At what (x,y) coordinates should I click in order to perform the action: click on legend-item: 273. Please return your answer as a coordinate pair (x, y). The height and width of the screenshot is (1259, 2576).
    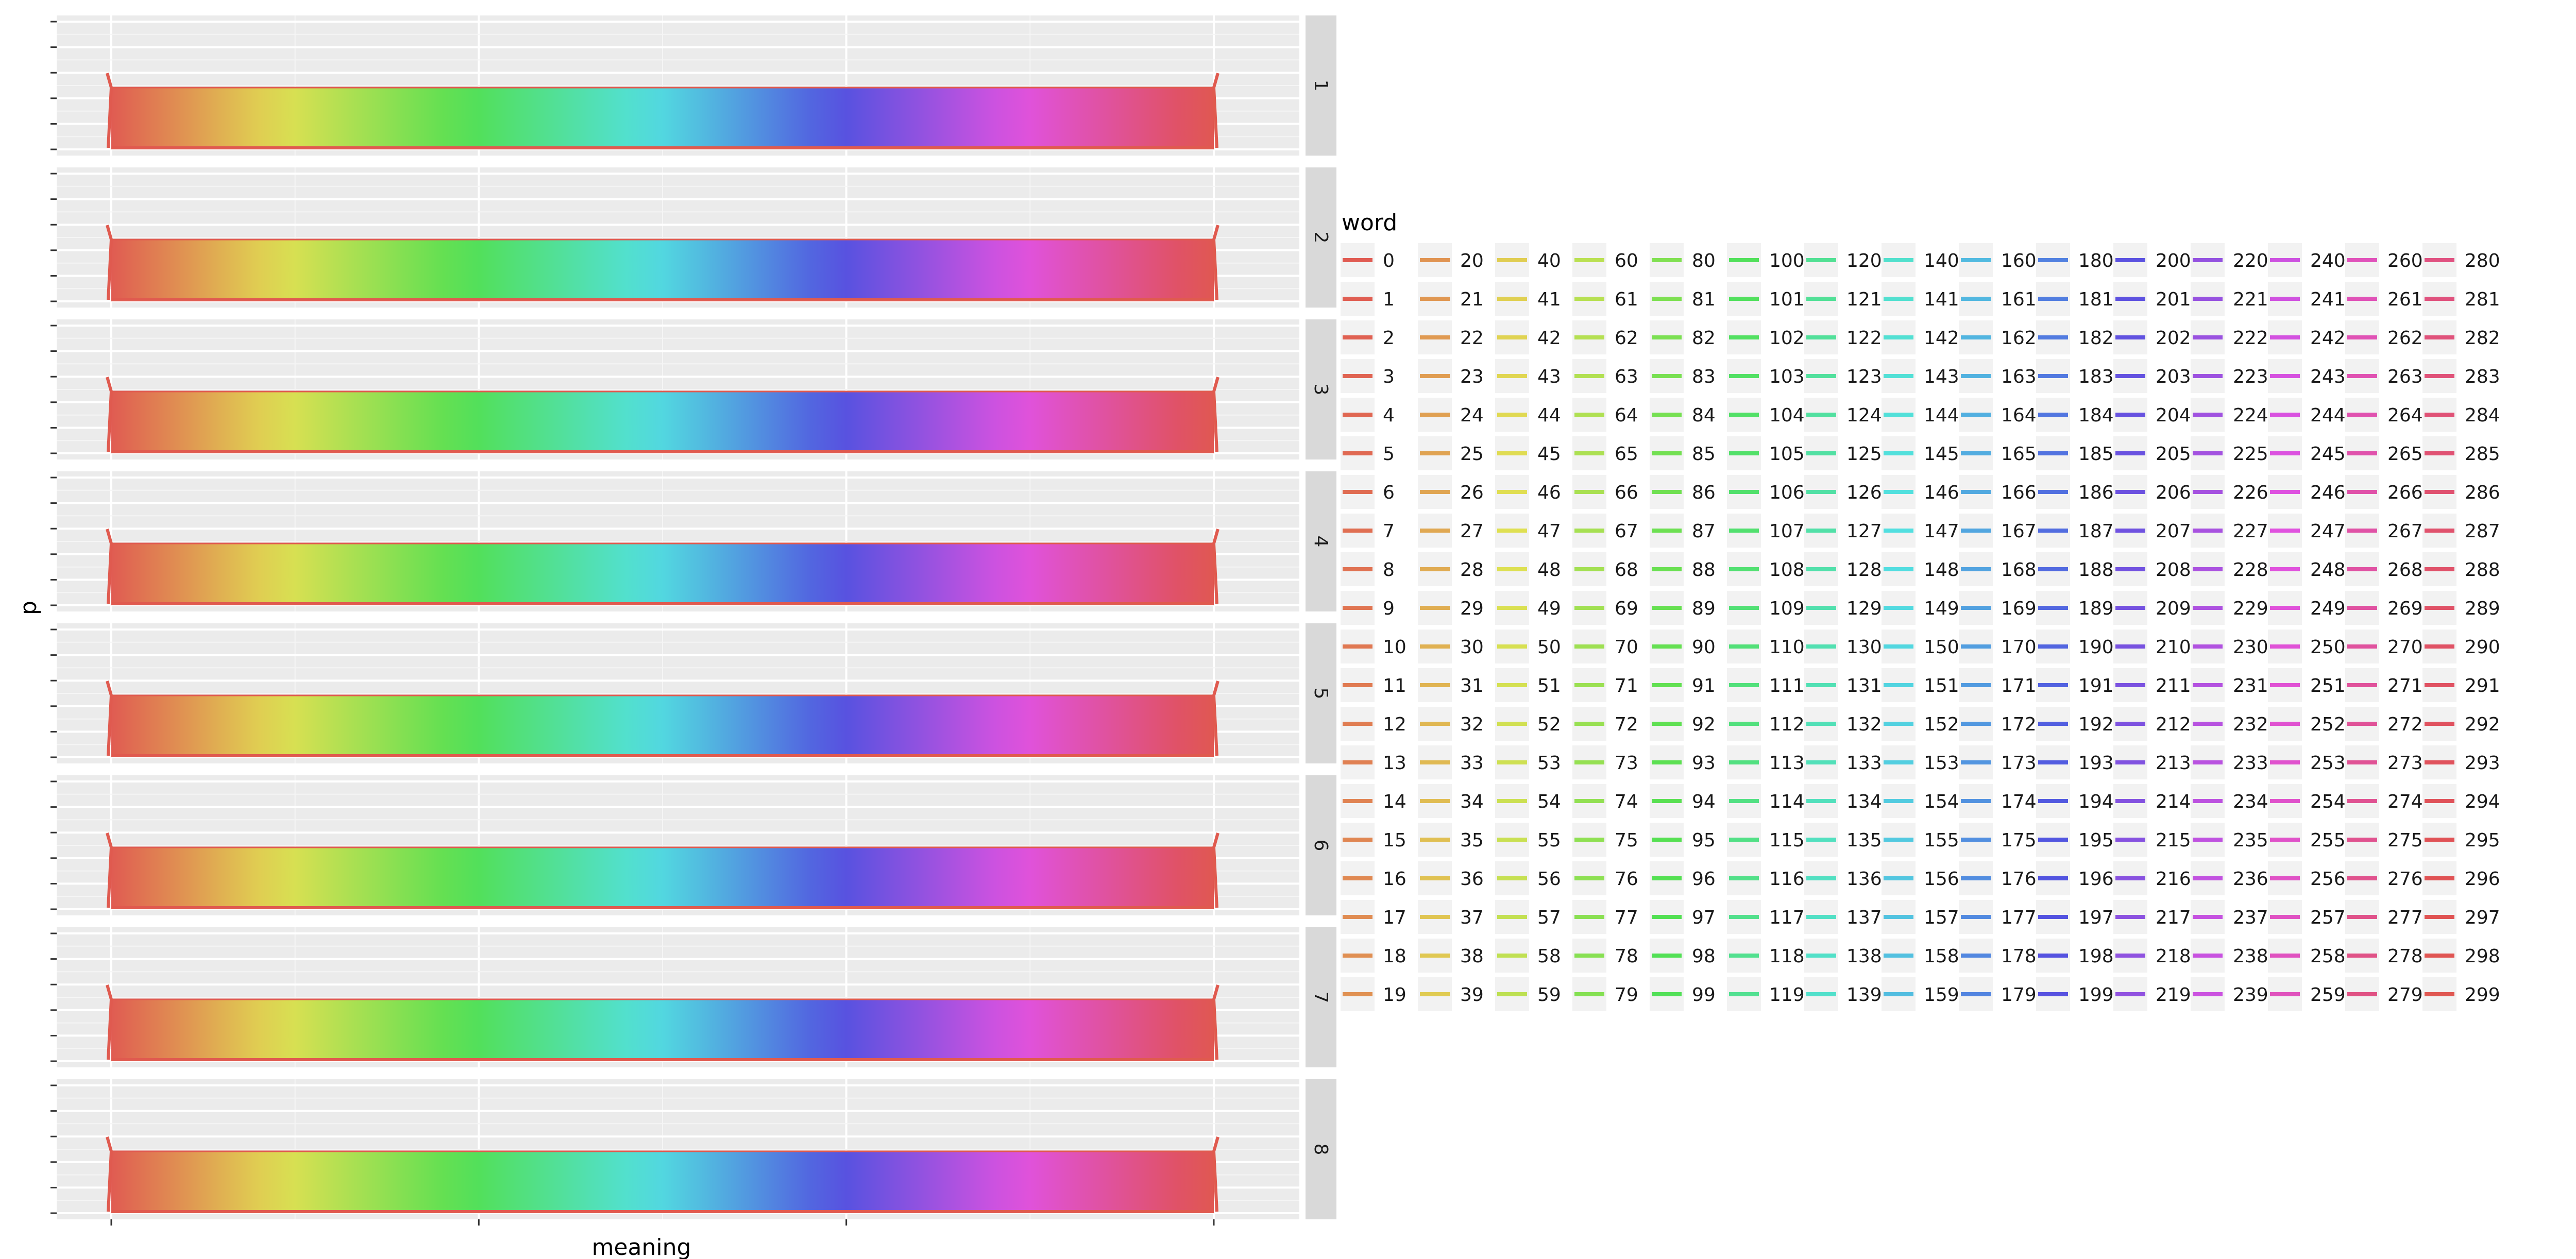
    Looking at the image, I should click on (2384, 762).